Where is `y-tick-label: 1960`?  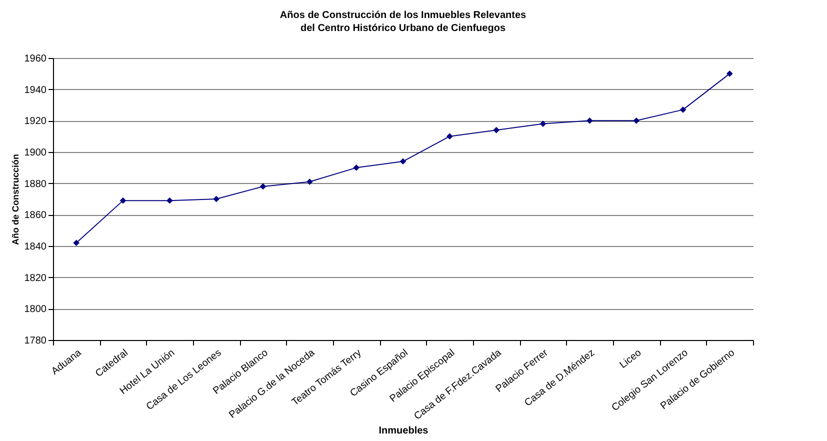 y-tick-label: 1960 is located at coordinates (35, 59).